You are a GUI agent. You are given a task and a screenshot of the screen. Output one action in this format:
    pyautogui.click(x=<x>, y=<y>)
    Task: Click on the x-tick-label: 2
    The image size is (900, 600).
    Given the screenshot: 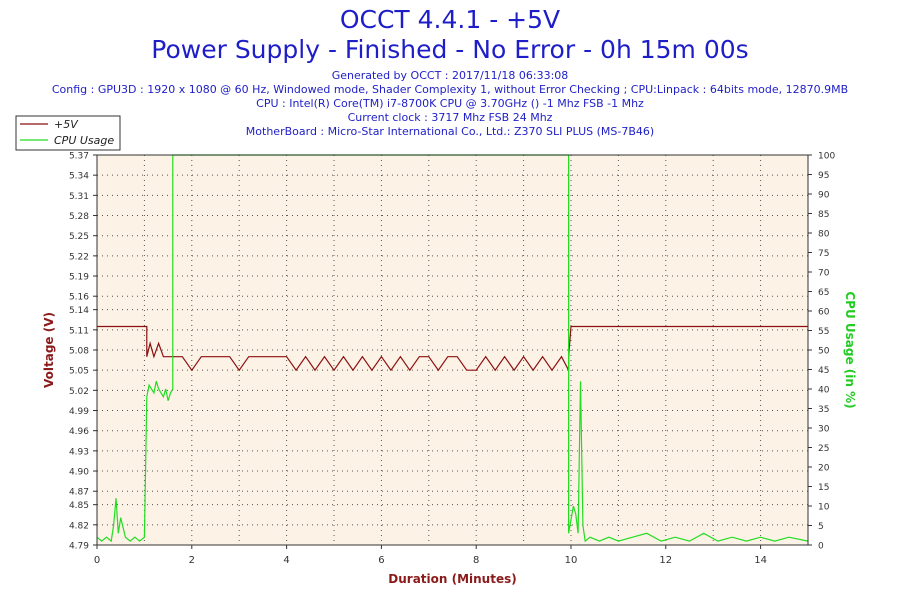 What is the action you would take?
    pyautogui.click(x=192, y=560)
    